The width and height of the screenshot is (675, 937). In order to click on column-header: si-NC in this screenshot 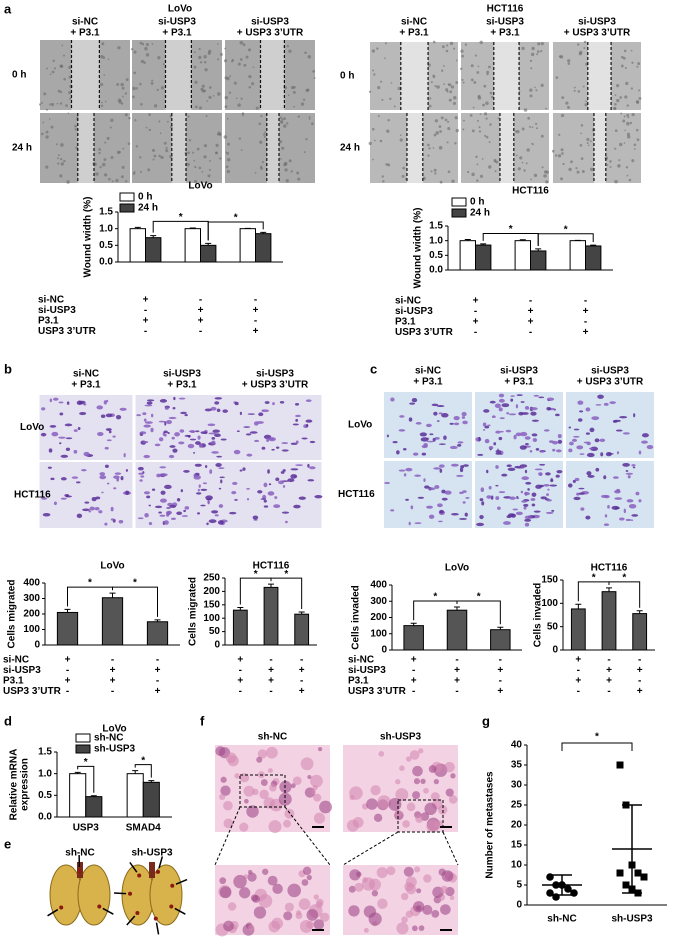, I will do `click(85, 22)`.